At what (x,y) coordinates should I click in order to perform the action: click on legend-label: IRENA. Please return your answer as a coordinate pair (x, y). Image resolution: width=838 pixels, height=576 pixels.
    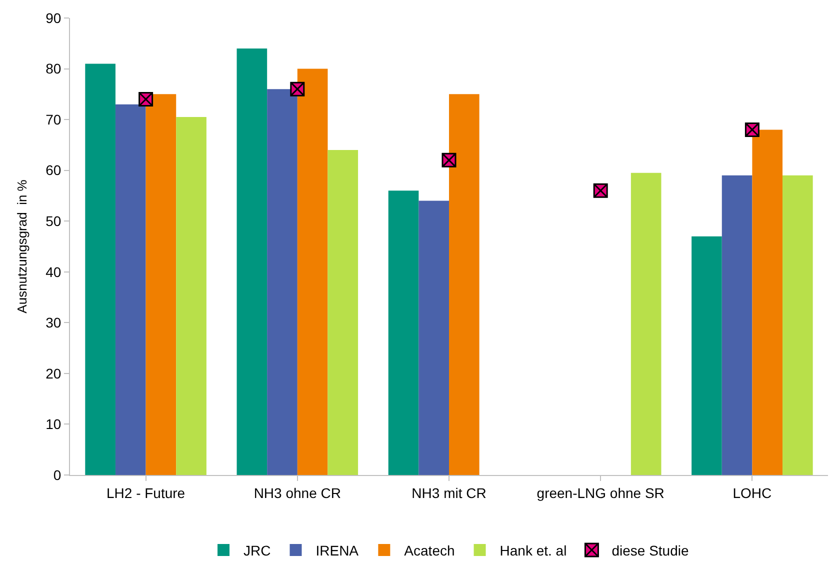
    Looking at the image, I should click on (338, 550).